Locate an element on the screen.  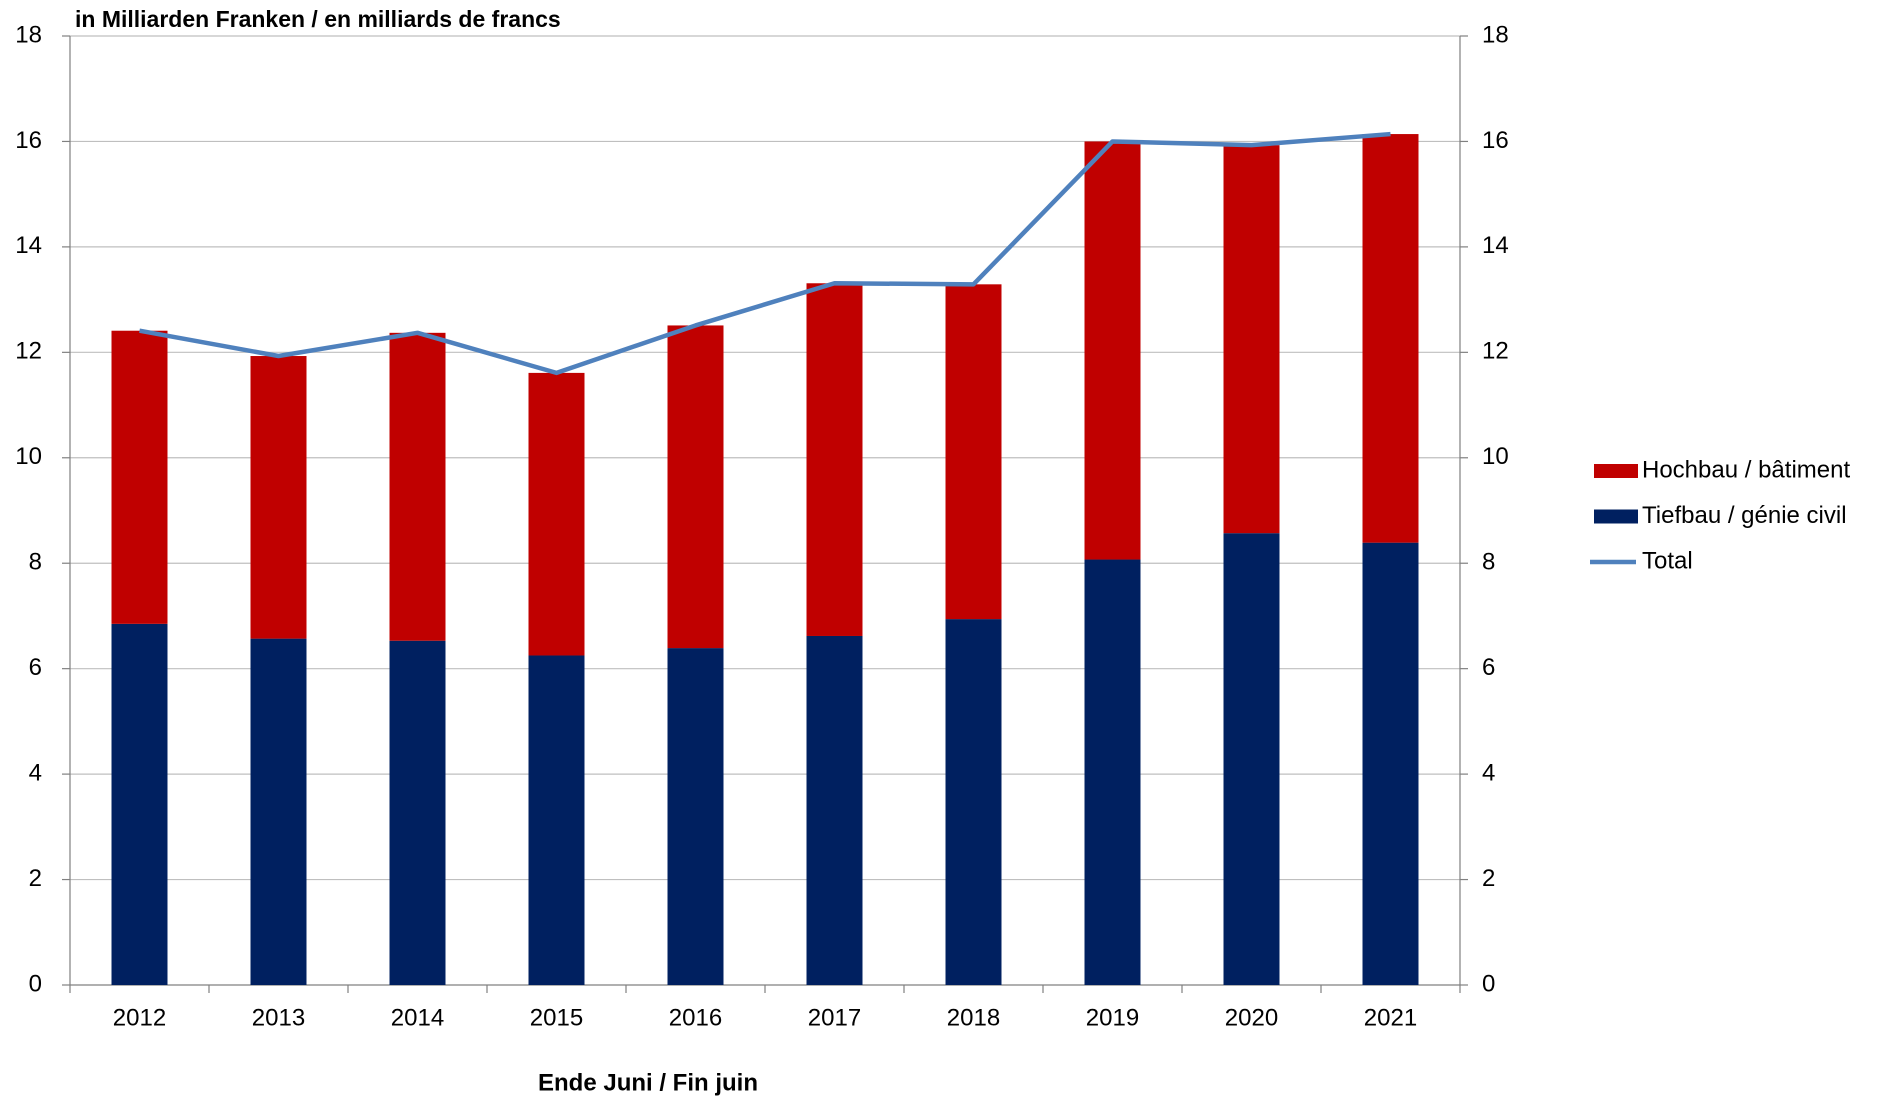
y-tick-label: 8 is located at coordinates (35, 562).